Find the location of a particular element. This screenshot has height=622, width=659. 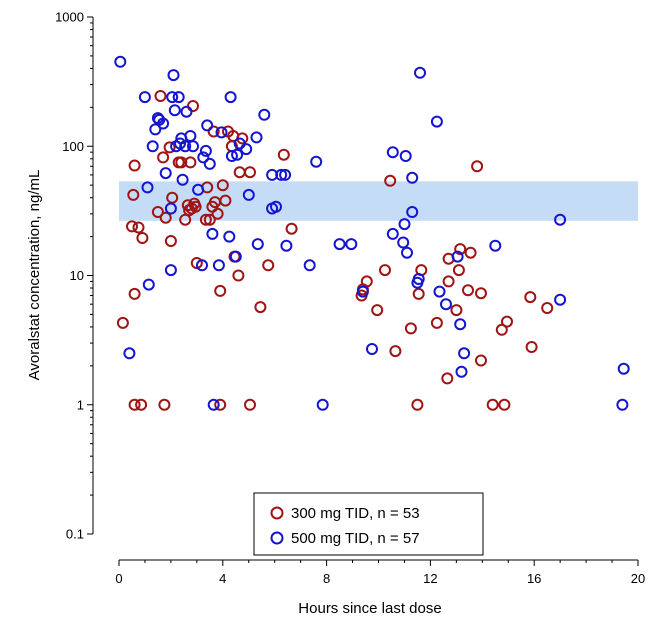

y-tick-label: 10 is located at coordinates (77, 275).